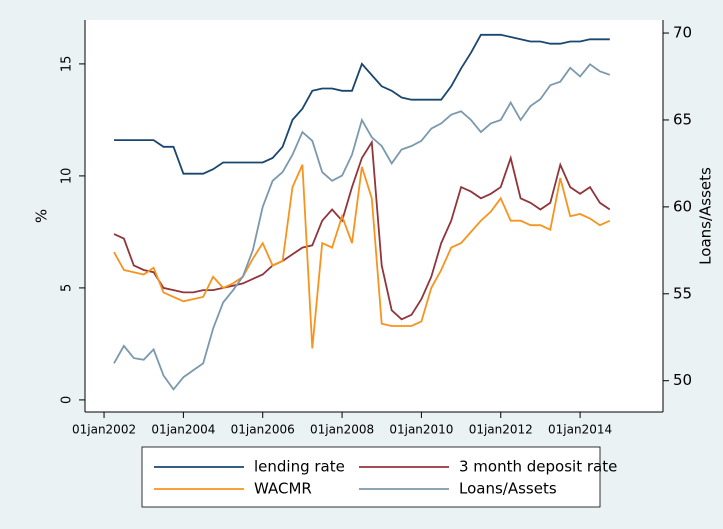 The image size is (723, 529). I want to click on y2-tick-label: 65, so click(682, 119).